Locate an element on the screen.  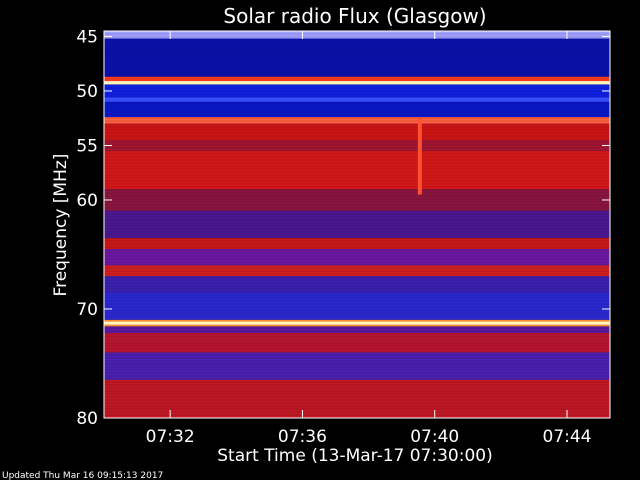
y-tick-label: 50 is located at coordinates (87, 92).